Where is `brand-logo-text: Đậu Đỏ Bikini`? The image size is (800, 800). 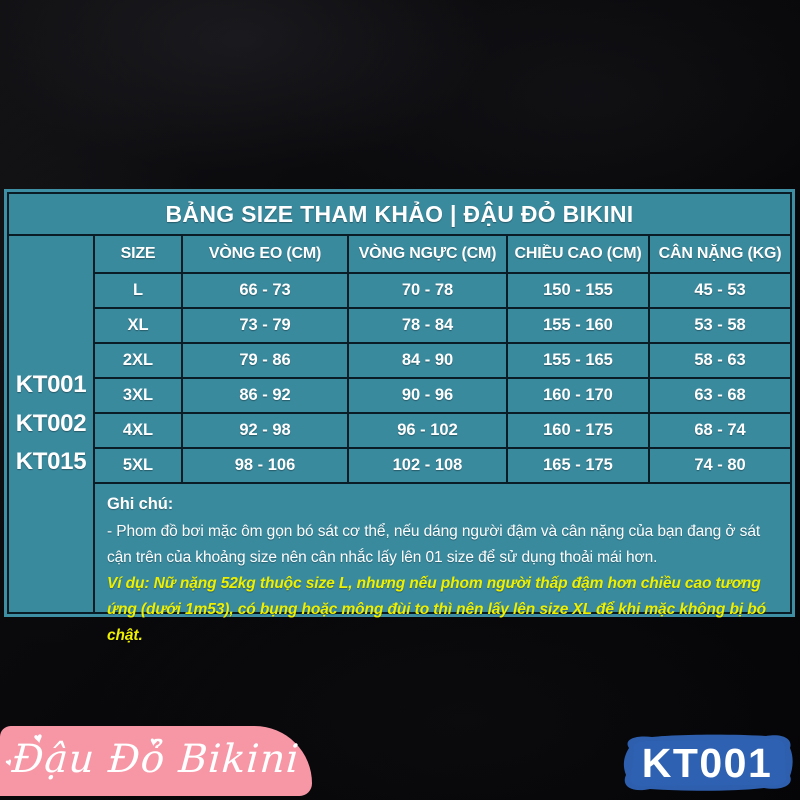
brand-logo-text: Đậu Đỏ Bikini is located at coordinates (156, 759).